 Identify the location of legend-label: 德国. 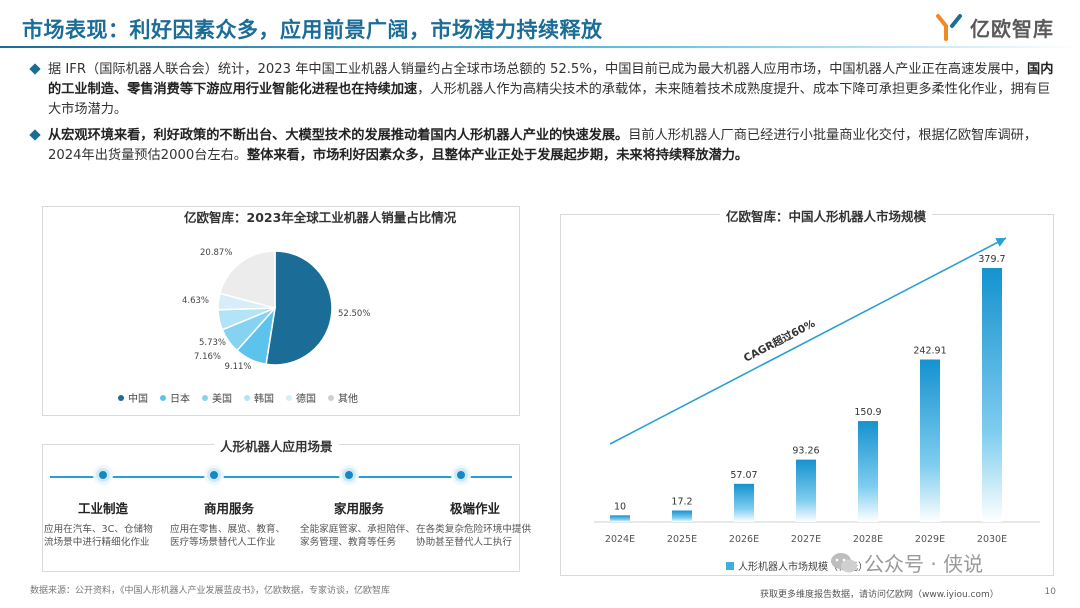
(306, 399).